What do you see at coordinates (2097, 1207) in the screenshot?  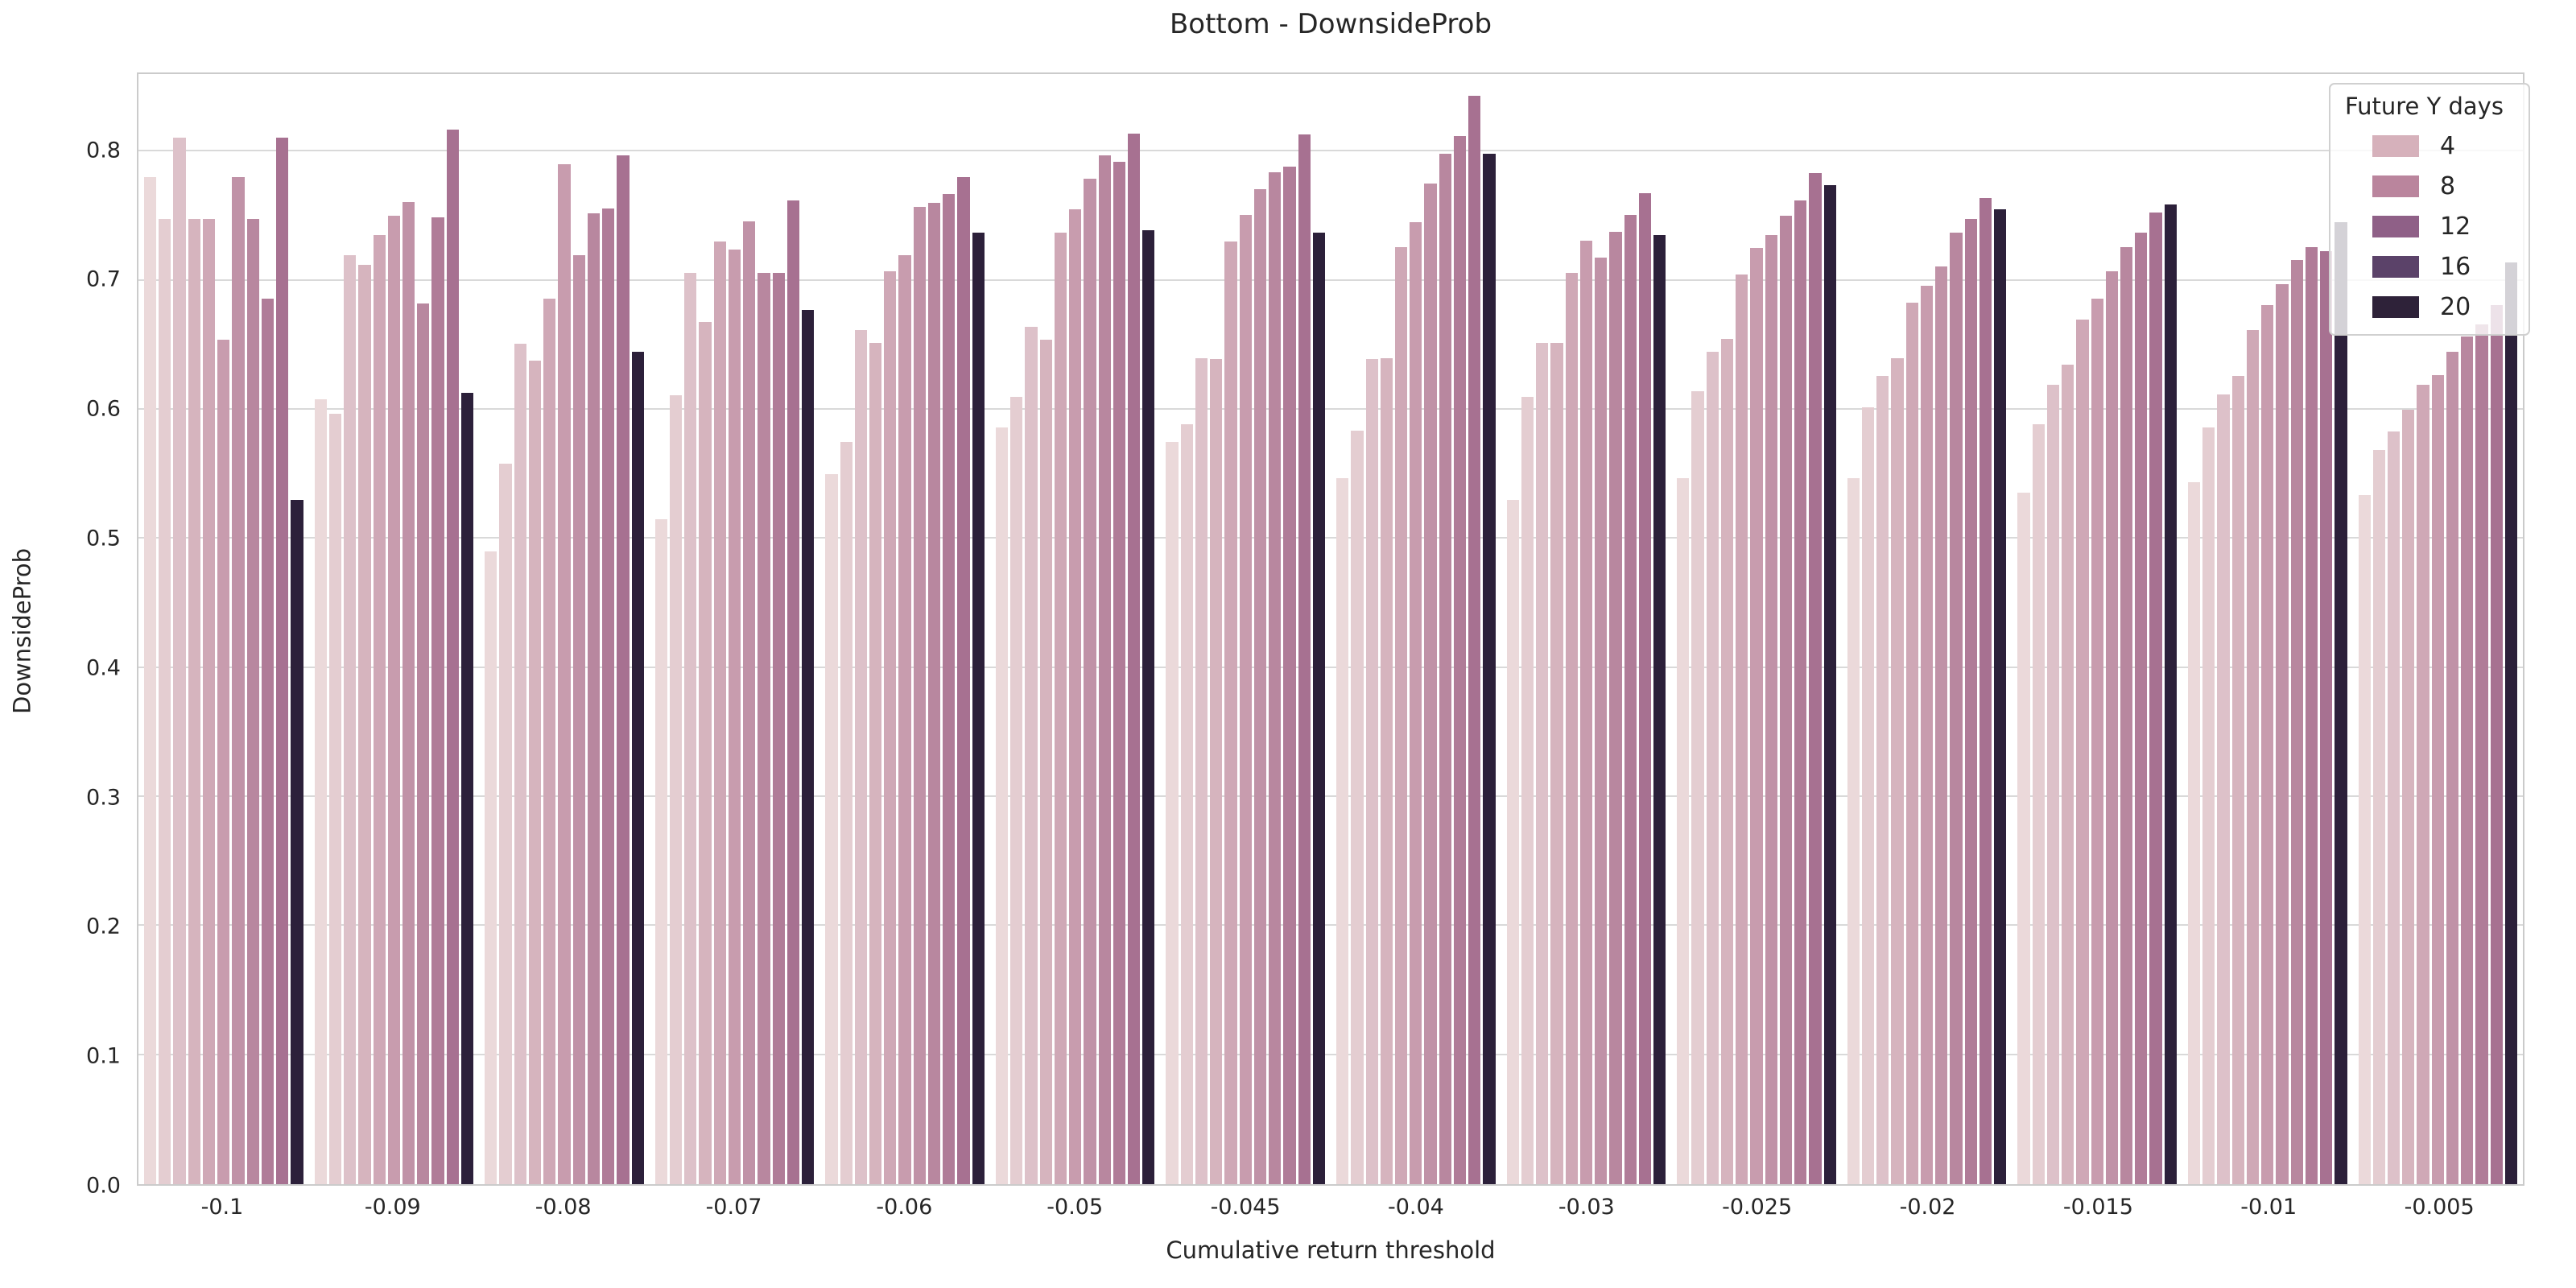 I see `x-tick-label--0.015: -0.015` at bounding box center [2097, 1207].